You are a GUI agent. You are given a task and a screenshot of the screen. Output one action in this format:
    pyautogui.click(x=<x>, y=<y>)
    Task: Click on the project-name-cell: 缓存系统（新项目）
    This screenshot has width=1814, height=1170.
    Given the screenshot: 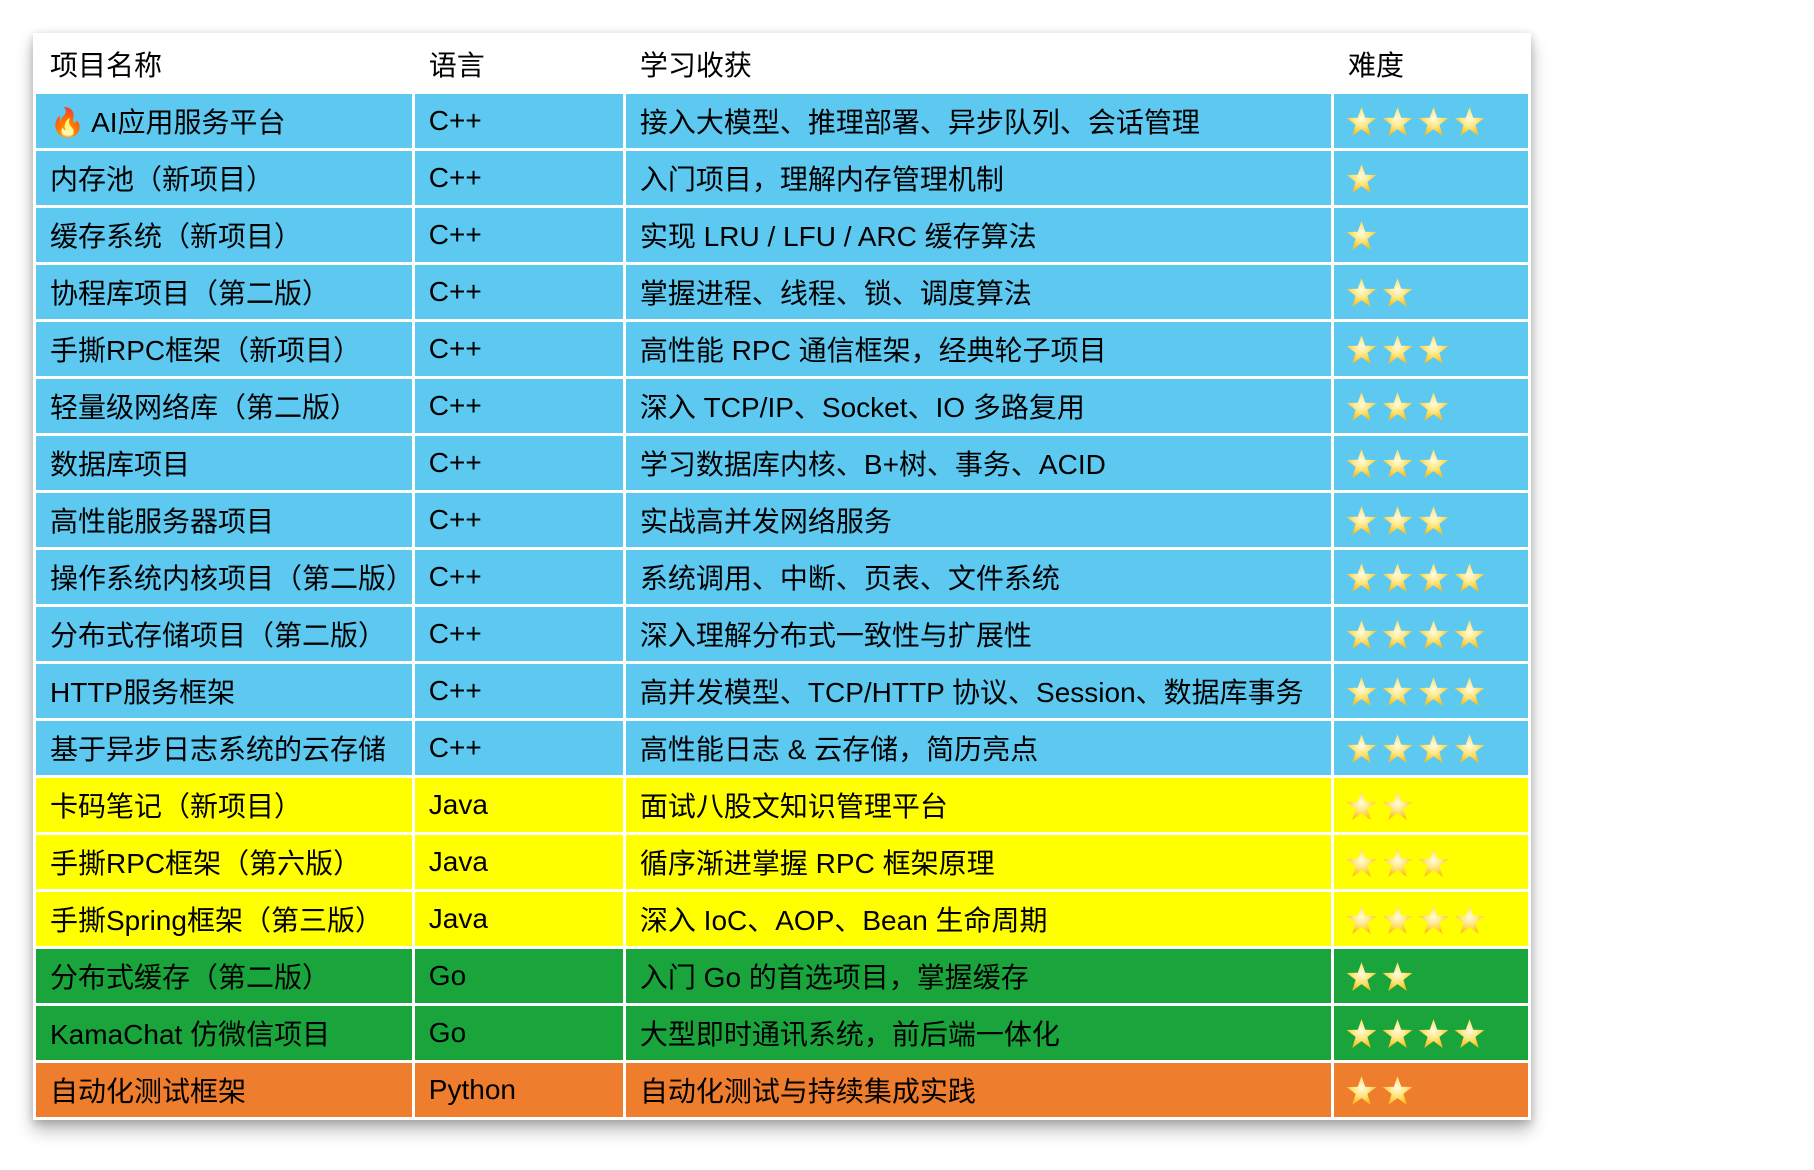 What is the action you would take?
    pyautogui.click(x=224, y=235)
    